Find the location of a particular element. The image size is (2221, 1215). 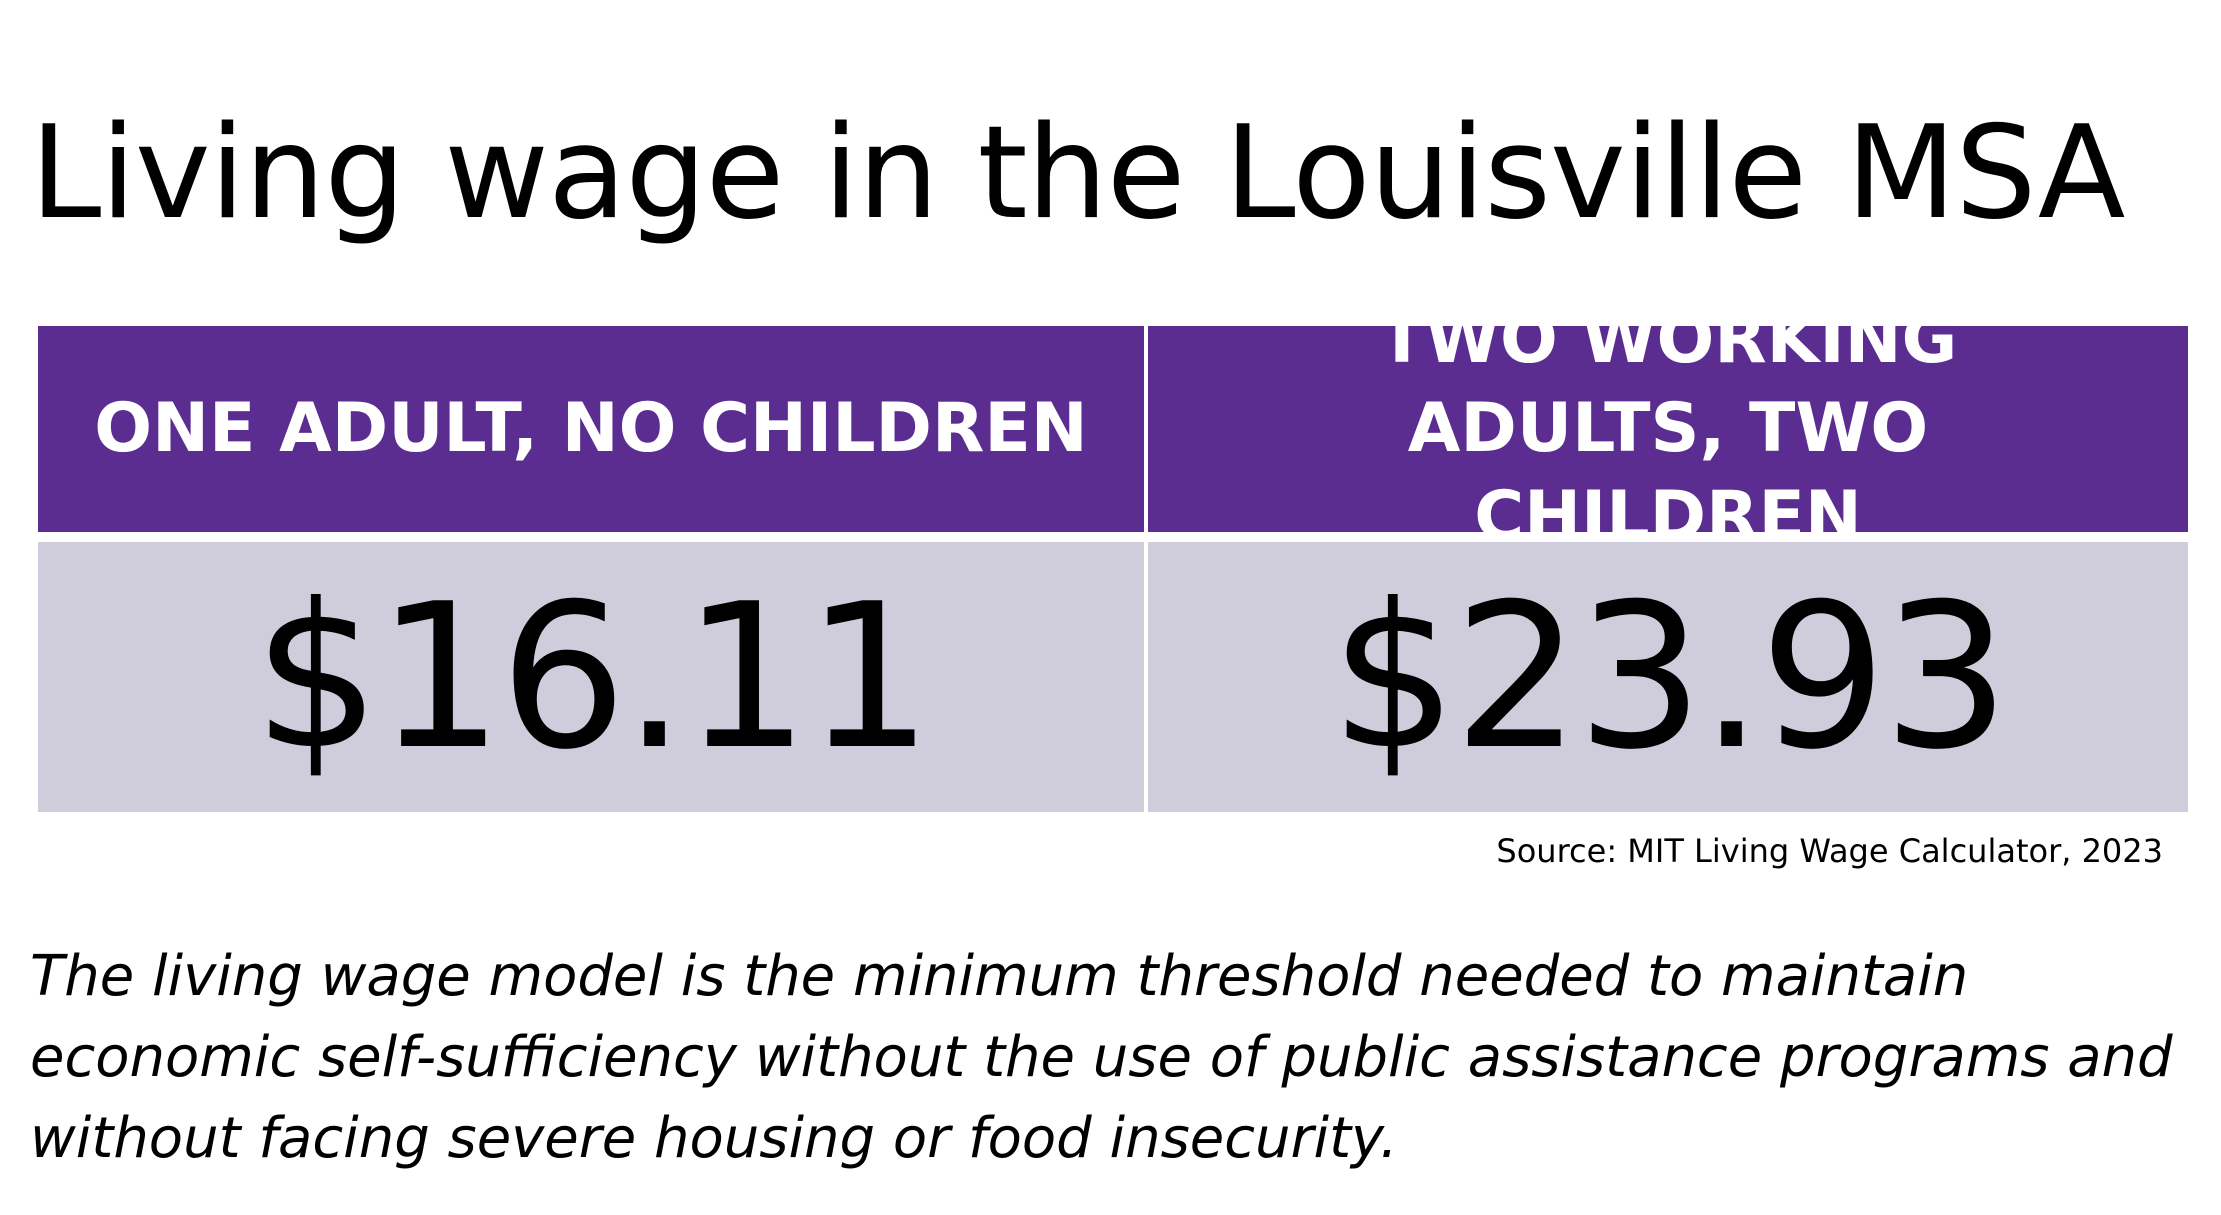

header-two-adults-two-children: TWO WORKING ADULTS, TWO CHILDREN is located at coordinates (1668, 428).